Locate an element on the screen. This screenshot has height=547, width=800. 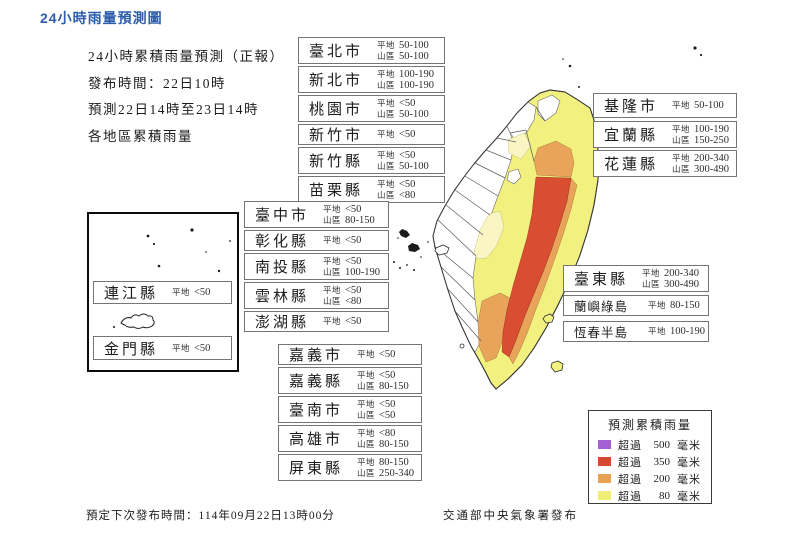
region-box-yilan: 宜蘭縣 平地 100-190 山區 150-250 is located at coordinates (665, 134).